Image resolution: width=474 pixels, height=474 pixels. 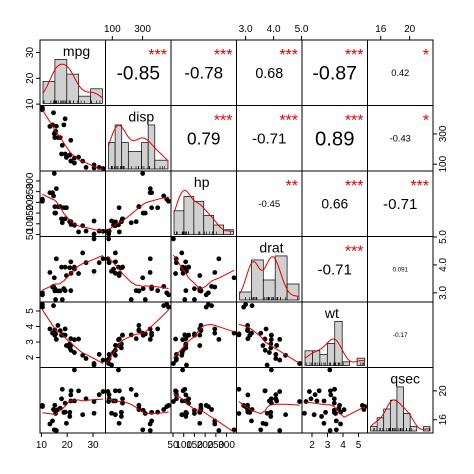 What do you see at coordinates (401, 269) in the screenshot?
I see `correlation-value: 0.091` at bounding box center [401, 269].